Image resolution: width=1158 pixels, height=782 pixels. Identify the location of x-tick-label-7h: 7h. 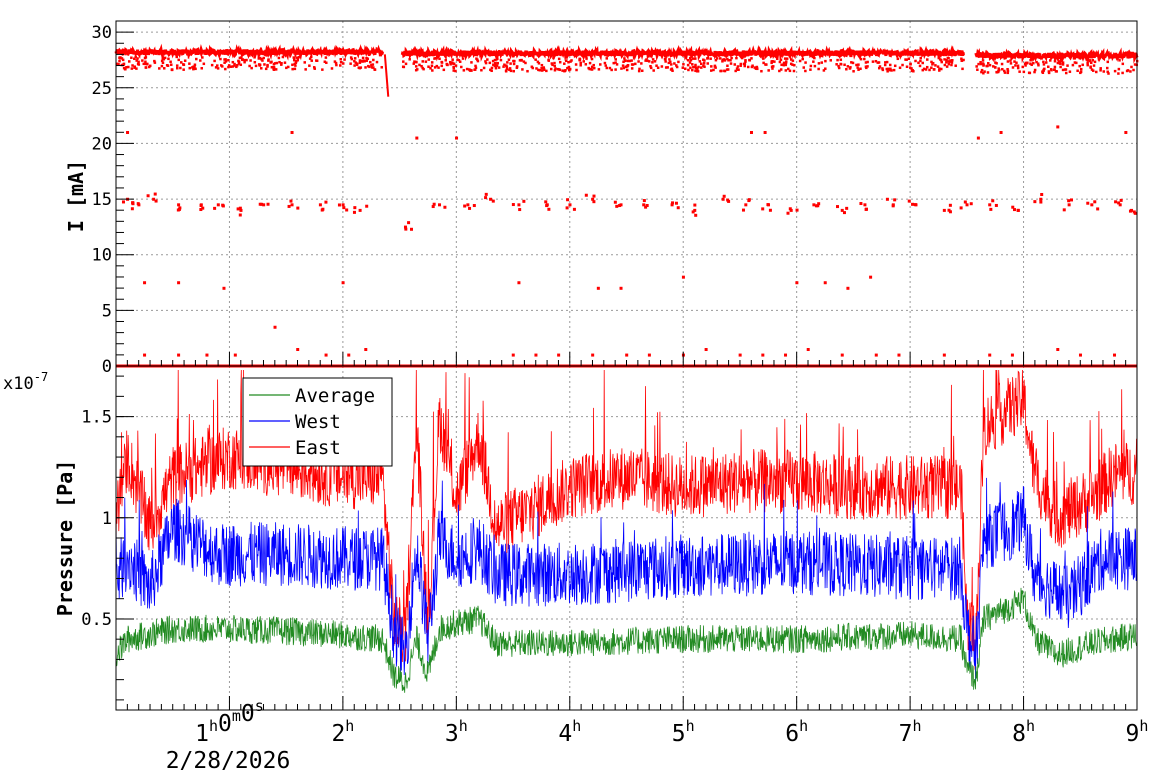
(910, 732).